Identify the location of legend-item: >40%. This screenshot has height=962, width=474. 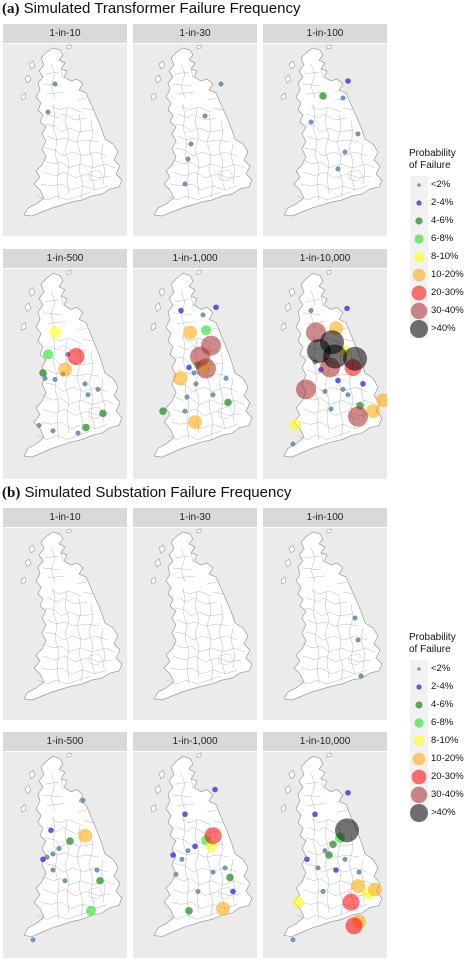
(441, 813).